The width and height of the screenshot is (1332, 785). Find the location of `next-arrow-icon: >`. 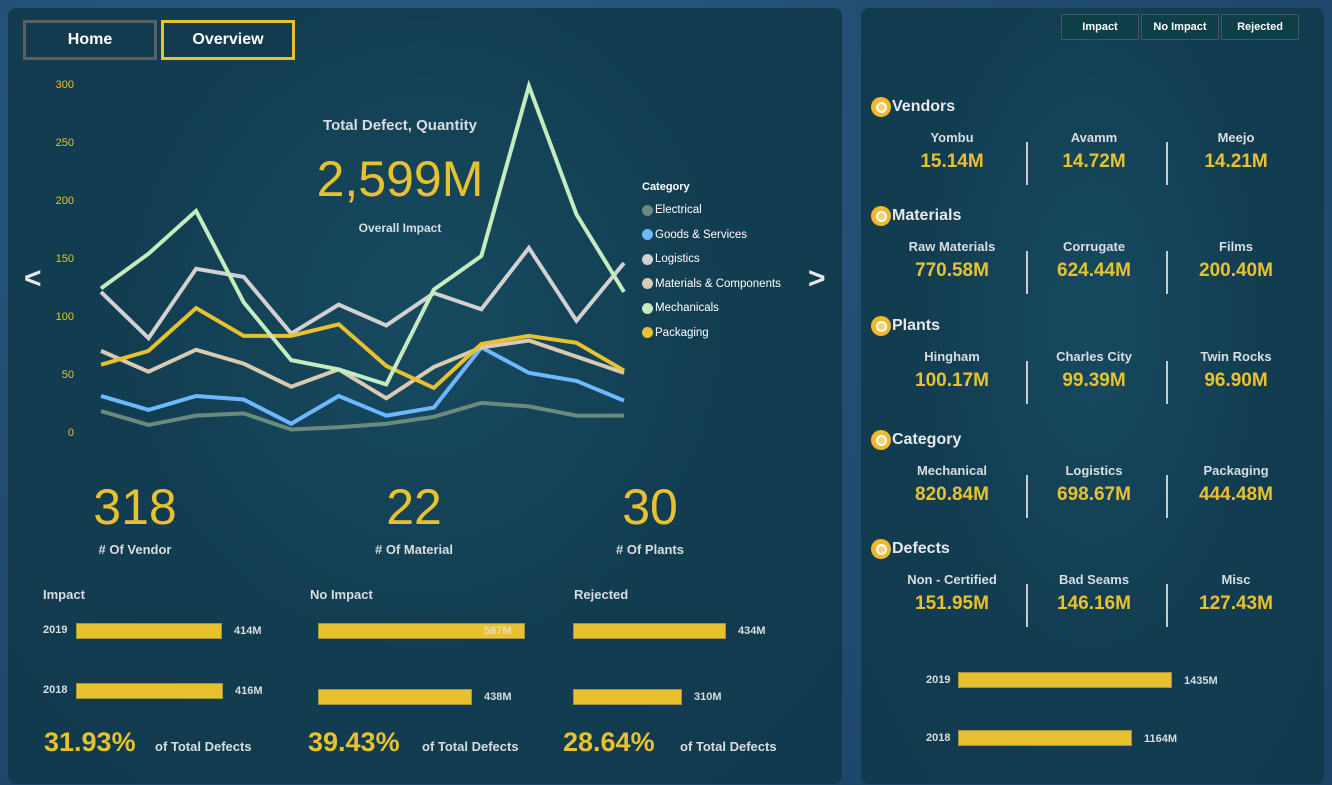

next-arrow-icon: > is located at coordinates (817, 278).